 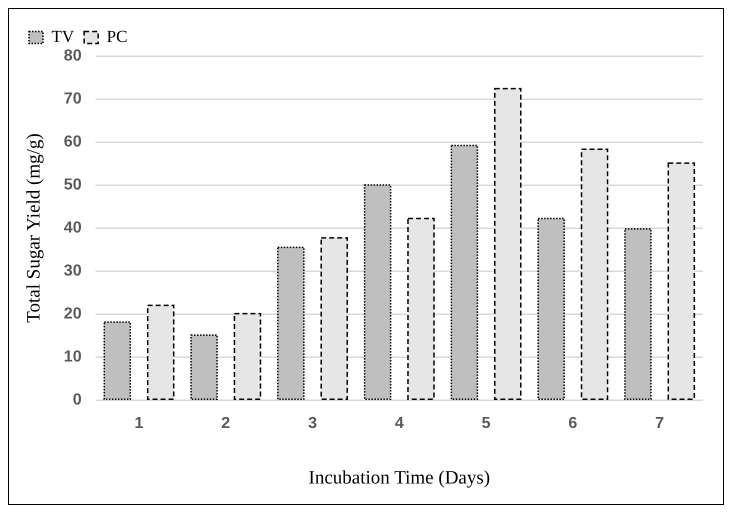 What do you see at coordinates (63, 36) in the screenshot?
I see `legend-label: TV` at bounding box center [63, 36].